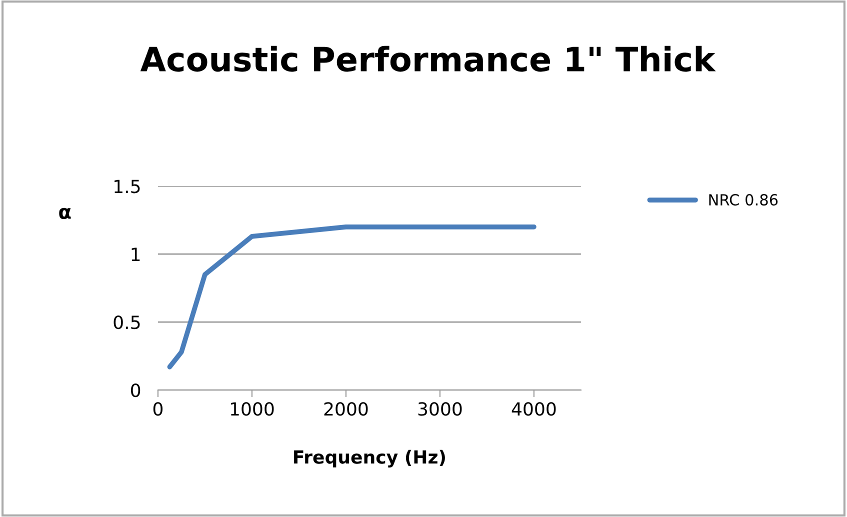  What do you see at coordinates (65, 214) in the screenshot?
I see `y-axis-title: α` at bounding box center [65, 214].